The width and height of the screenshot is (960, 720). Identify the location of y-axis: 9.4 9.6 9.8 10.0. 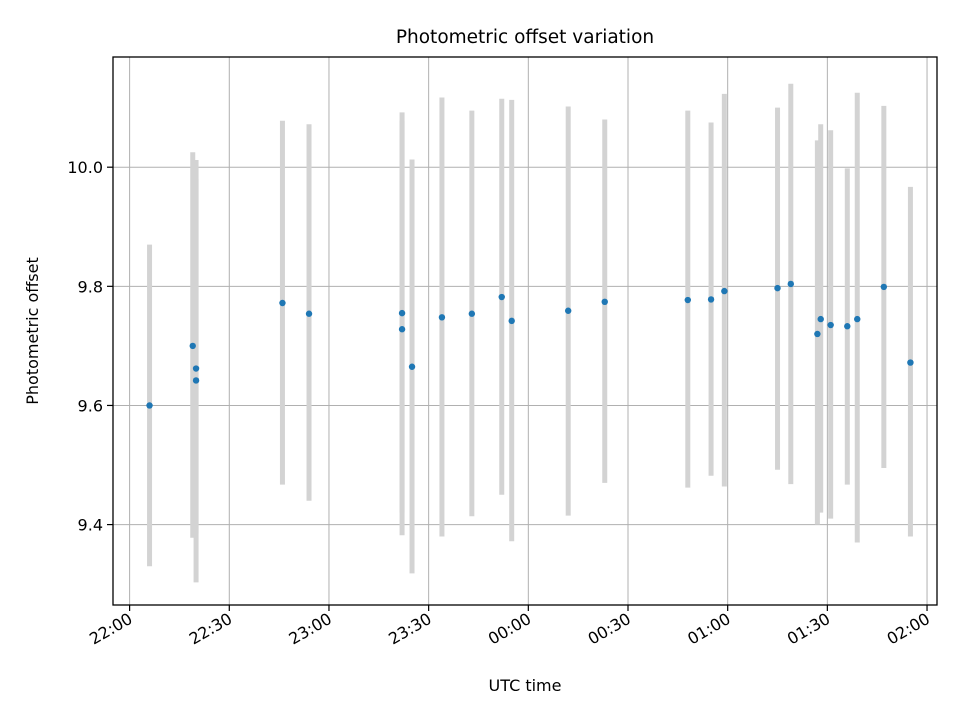
(90, 346).